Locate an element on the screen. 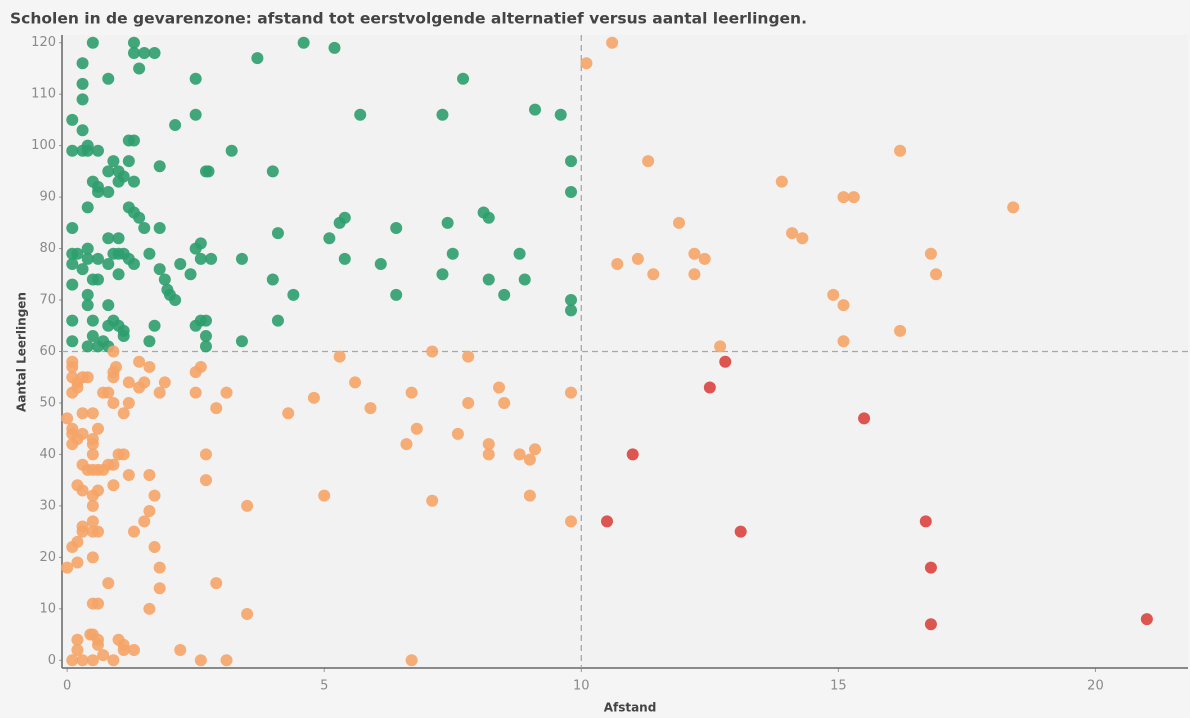 The width and height of the screenshot is (1190, 718). y-tick-label: 30 is located at coordinates (47, 505).